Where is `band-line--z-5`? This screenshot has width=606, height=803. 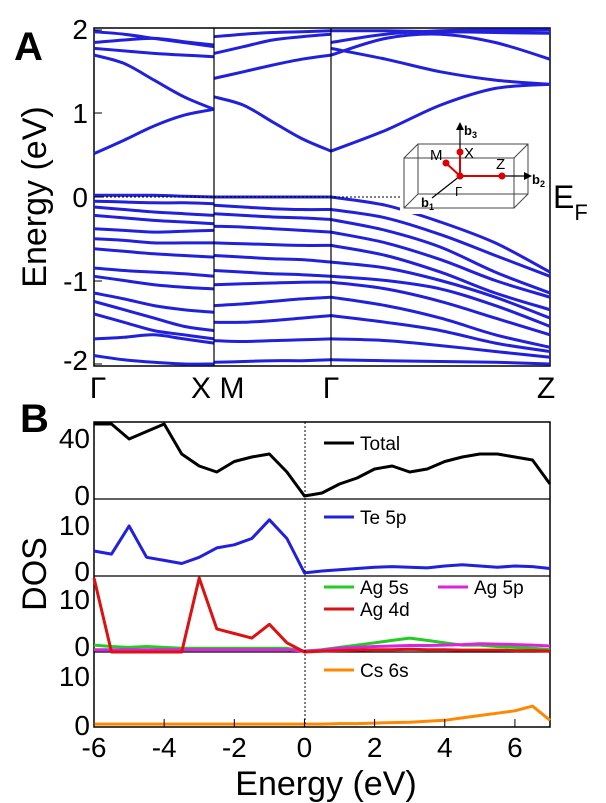
band-line--z-5 is located at coordinates (440, 234).